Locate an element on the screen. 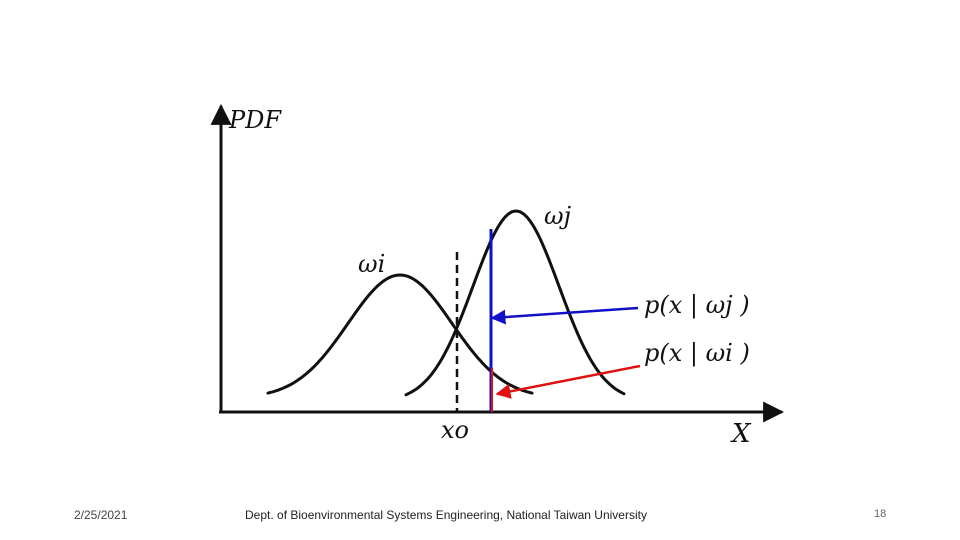 This screenshot has width=960, height=540. curve-omega-j is located at coordinates (515, 303).